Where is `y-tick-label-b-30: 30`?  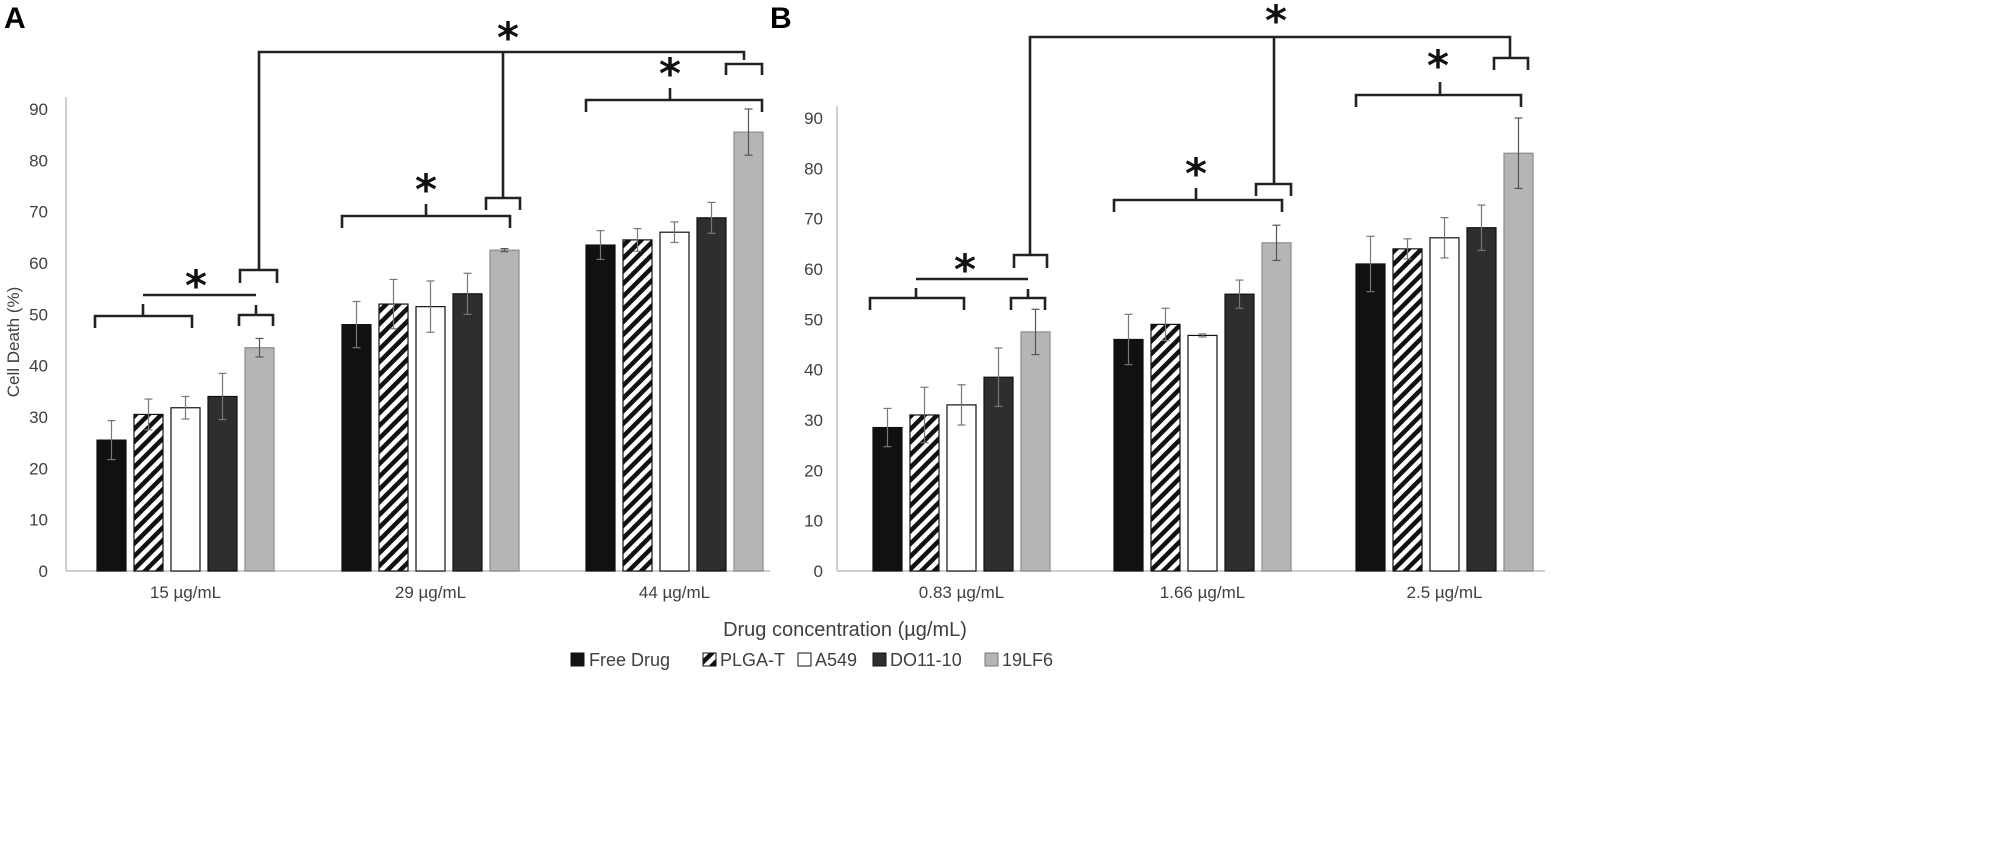
y-tick-label-b-30: 30 is located at coordinates (813, 420).